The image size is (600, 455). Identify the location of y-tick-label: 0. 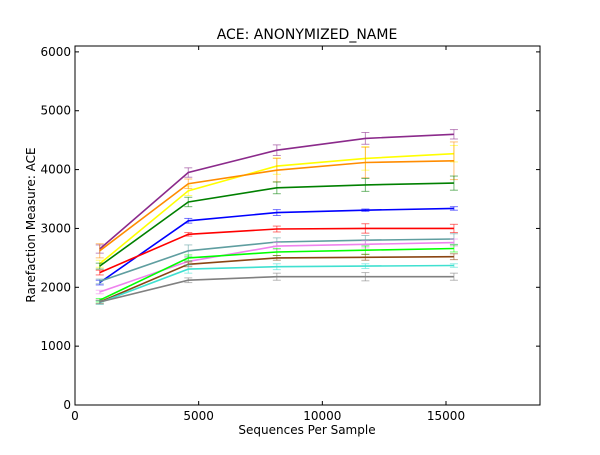
(67, 405).